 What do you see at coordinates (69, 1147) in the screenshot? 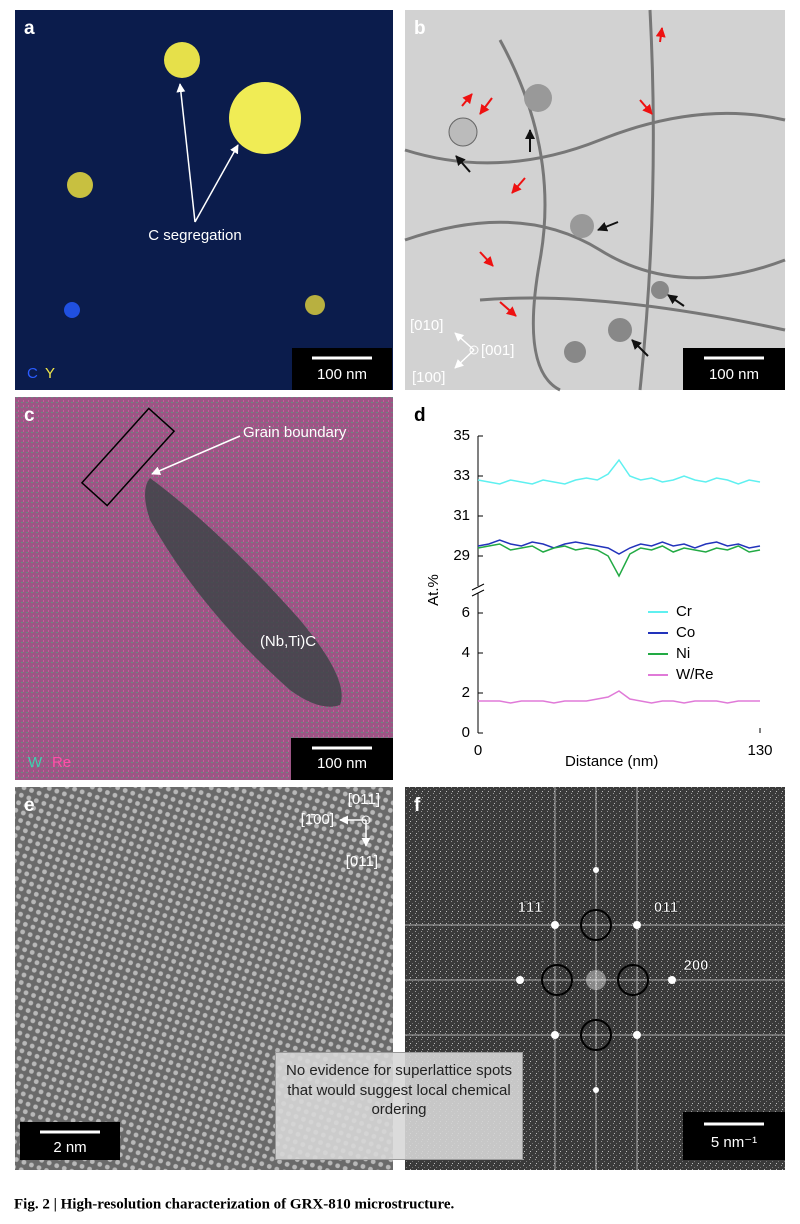
I see `scale-bar-label: 2 nm` at bounding box center [69, 1147].